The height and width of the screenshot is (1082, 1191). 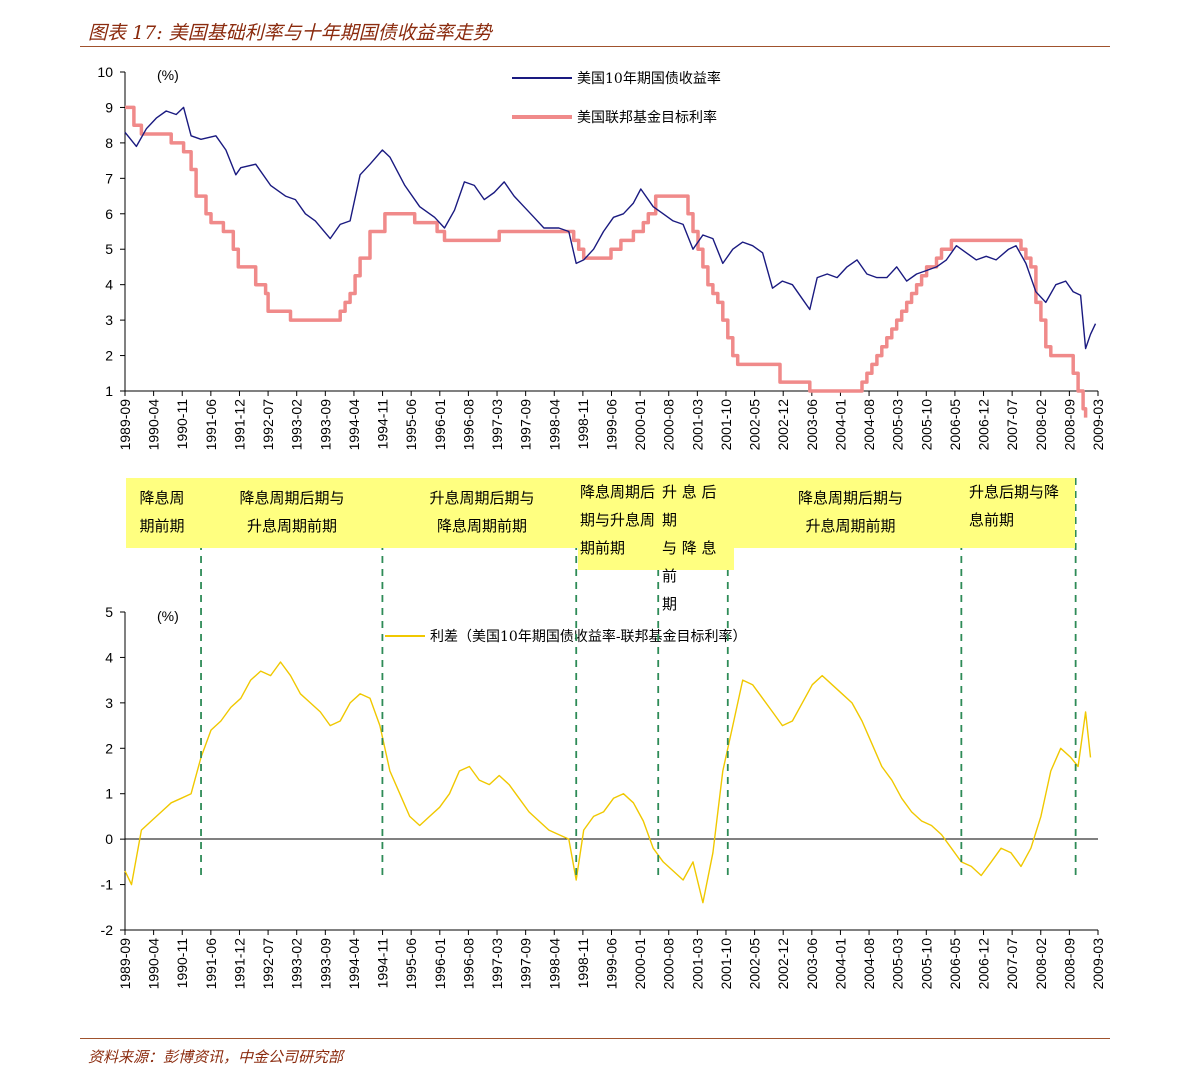 I want to click on legend-label-fed: 美国联邦基金目标利率, so click(x=647, y=117).